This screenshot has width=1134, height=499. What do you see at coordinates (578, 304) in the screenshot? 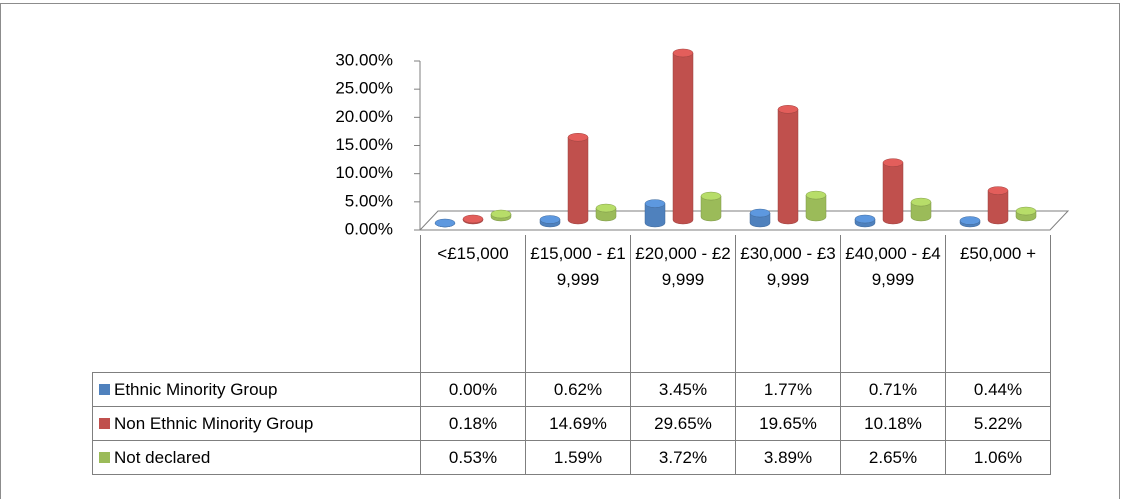
I see `category-label: £15,000 - £19,999` at bounding box center [578, 304].